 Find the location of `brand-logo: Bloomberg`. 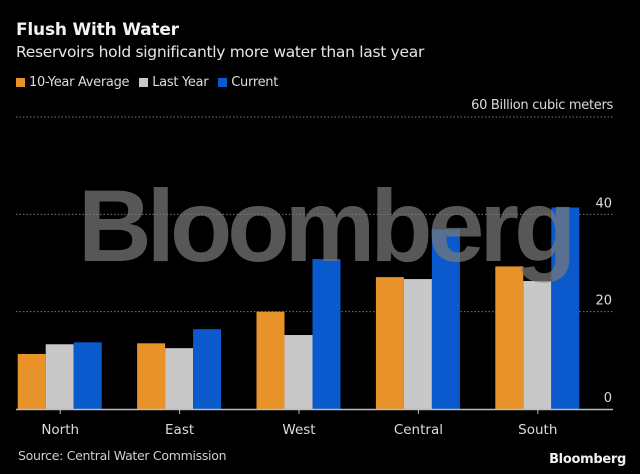

brand-logo: Bloomberg is located at coordinates (587, 459).